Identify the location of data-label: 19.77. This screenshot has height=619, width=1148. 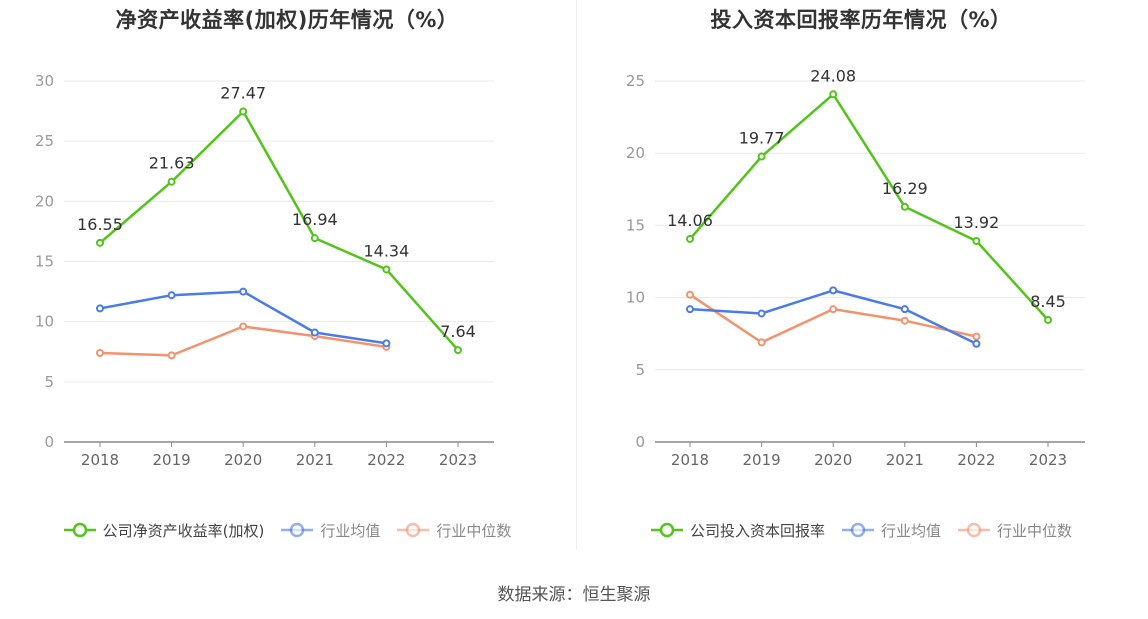
(762, 138).